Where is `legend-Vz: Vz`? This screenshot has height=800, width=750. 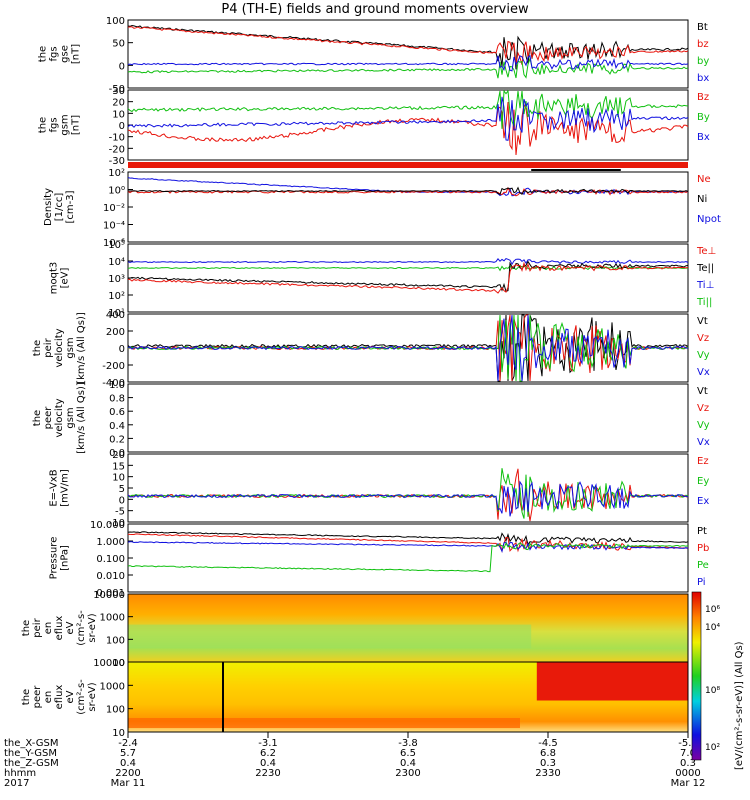 legend-Vz: Vz is located at coordinates (703, 408).